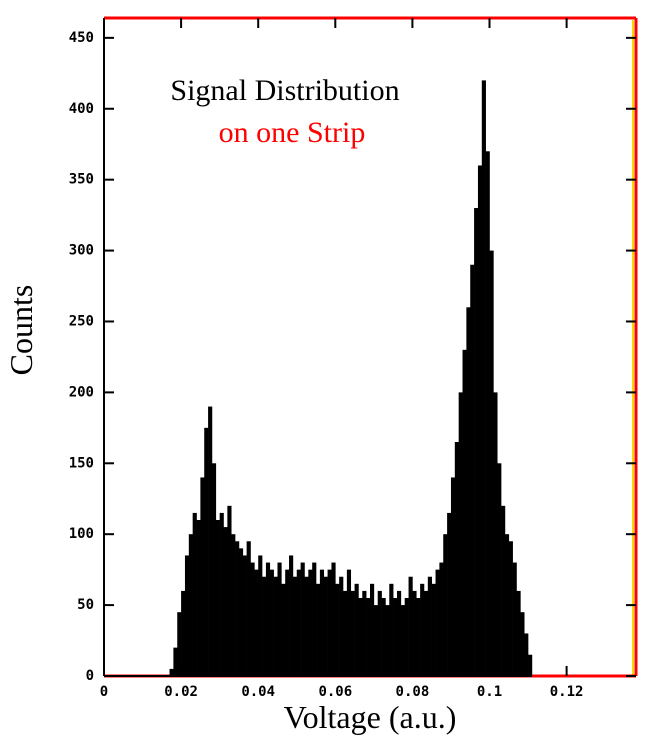 The height and width of the screenshot is (745, 654). Describe the element at coordinates (81, 392) in the screenshot. I see `y-tick-label: 200` at that location.